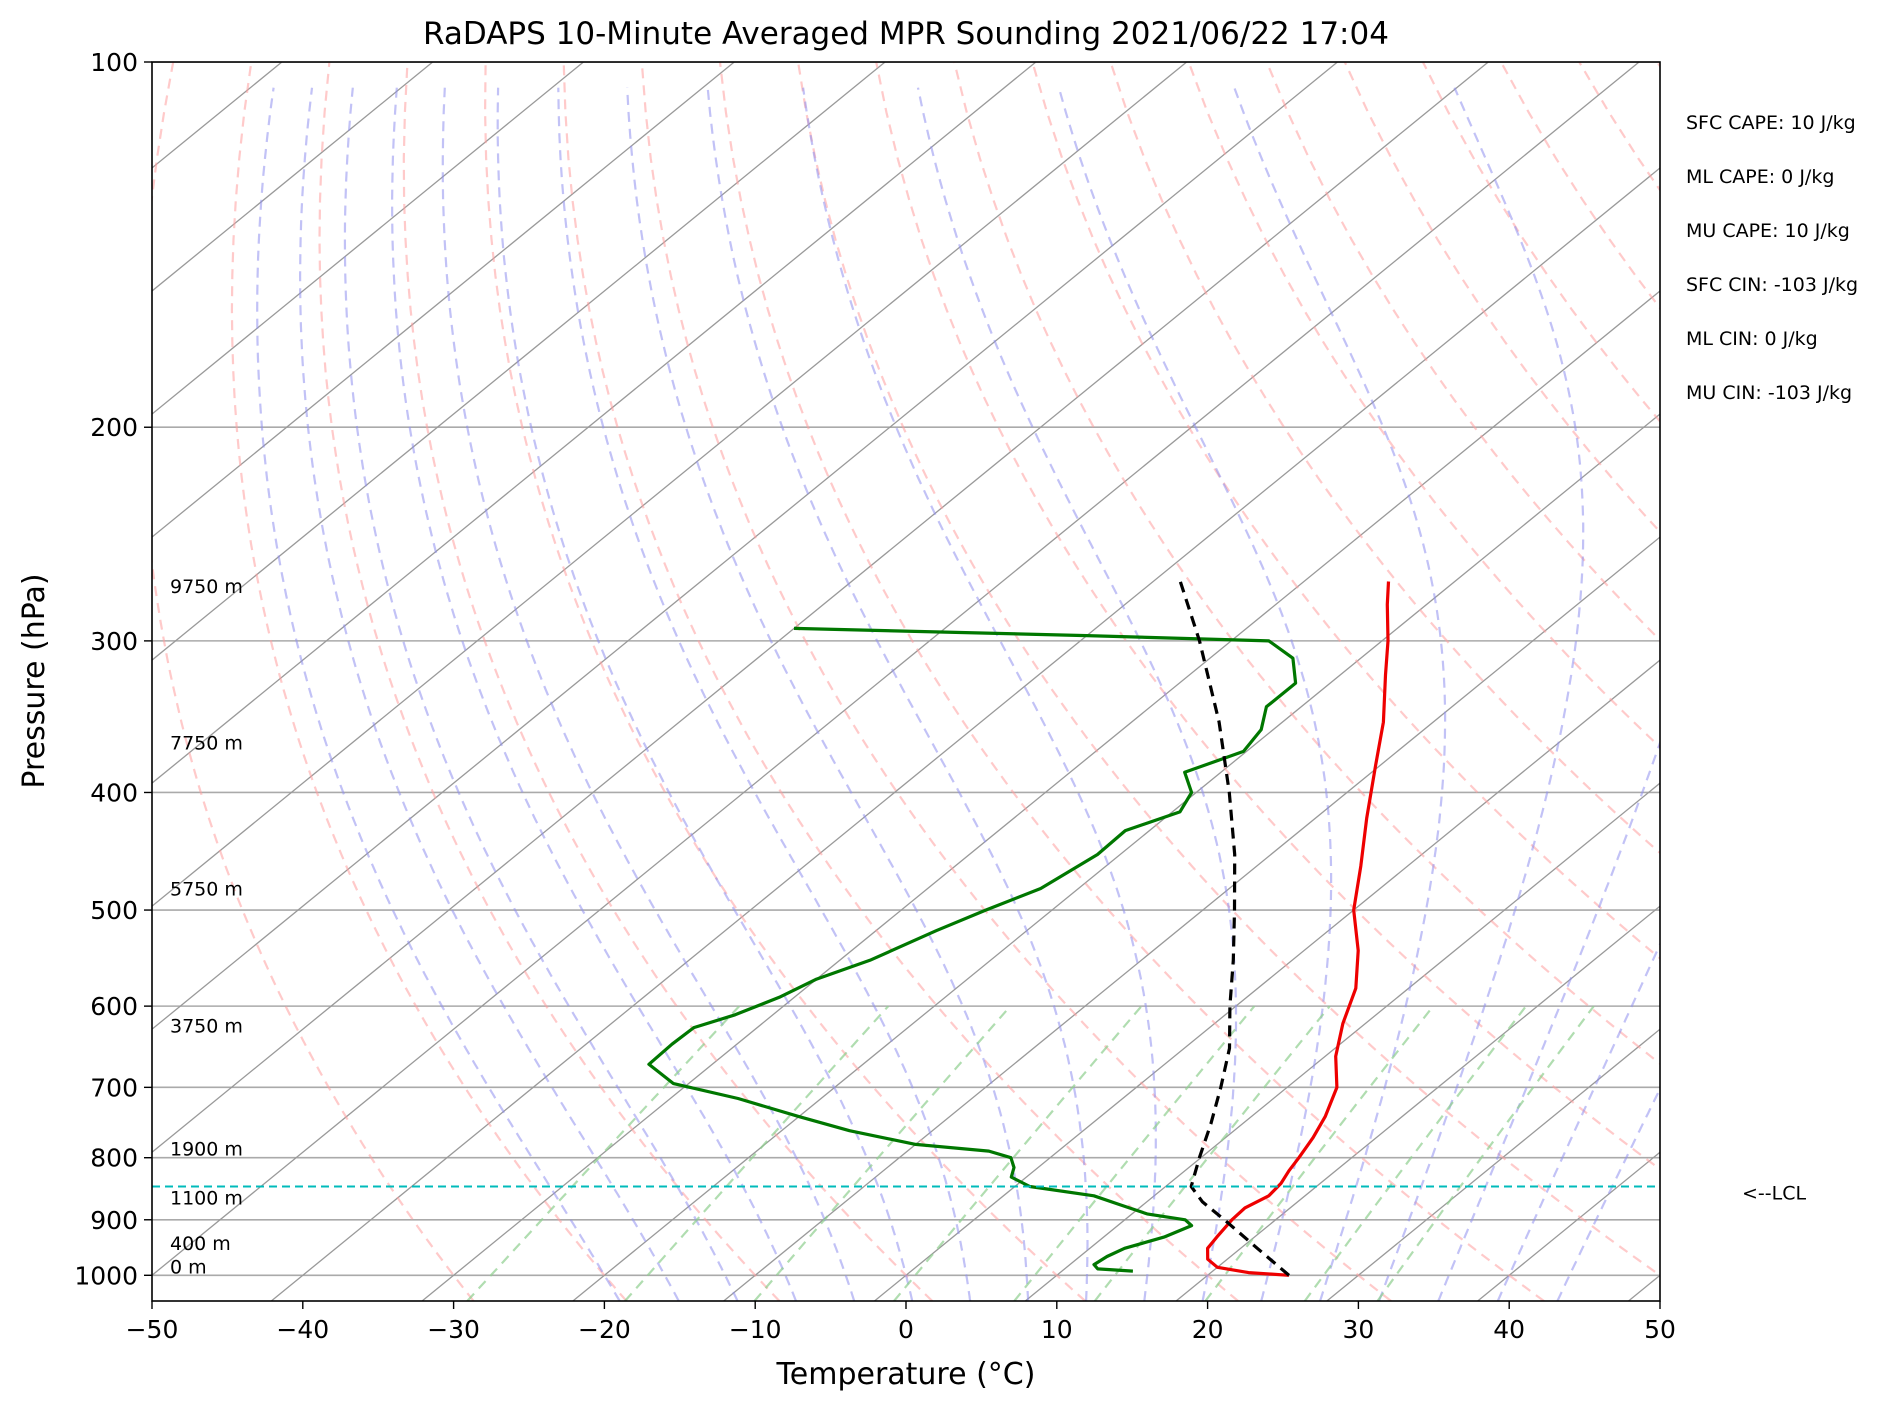  I want to click on x-tick-label: 10, so click(1057, 1329).